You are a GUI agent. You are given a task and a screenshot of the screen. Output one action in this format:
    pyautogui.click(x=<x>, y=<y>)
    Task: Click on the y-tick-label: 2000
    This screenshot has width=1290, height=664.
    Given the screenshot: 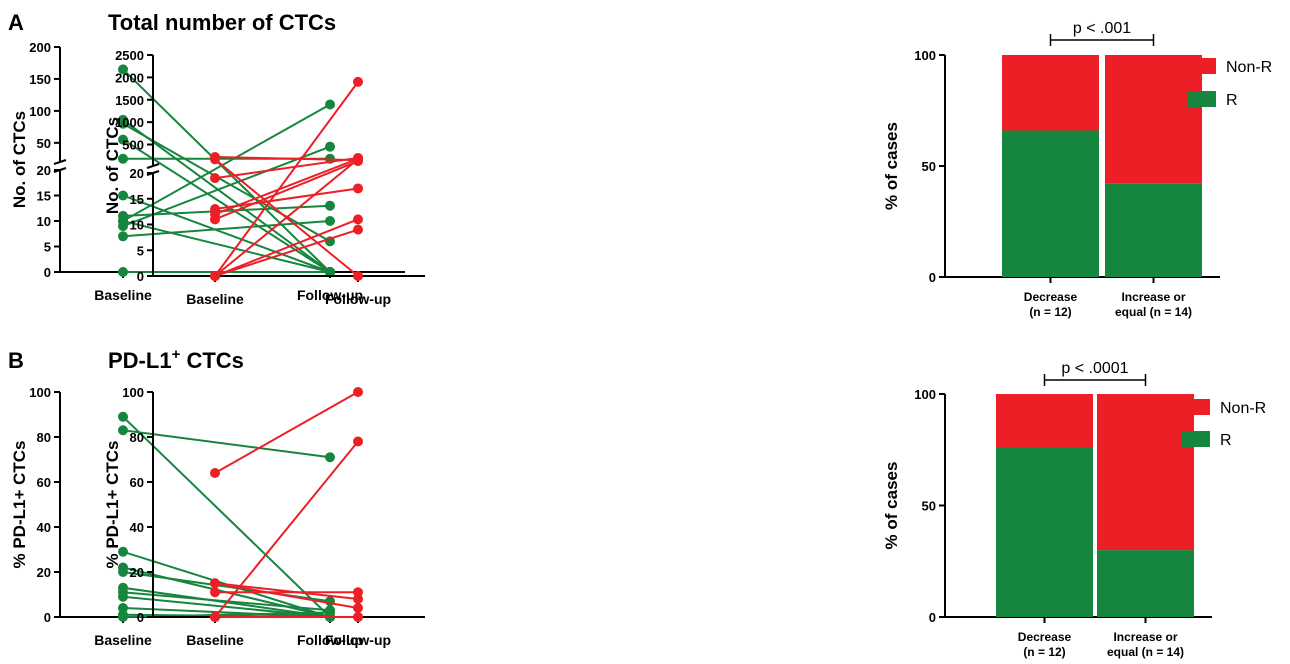 What is the action you would take?
    pyautogui.click(x=129, y=77)
    